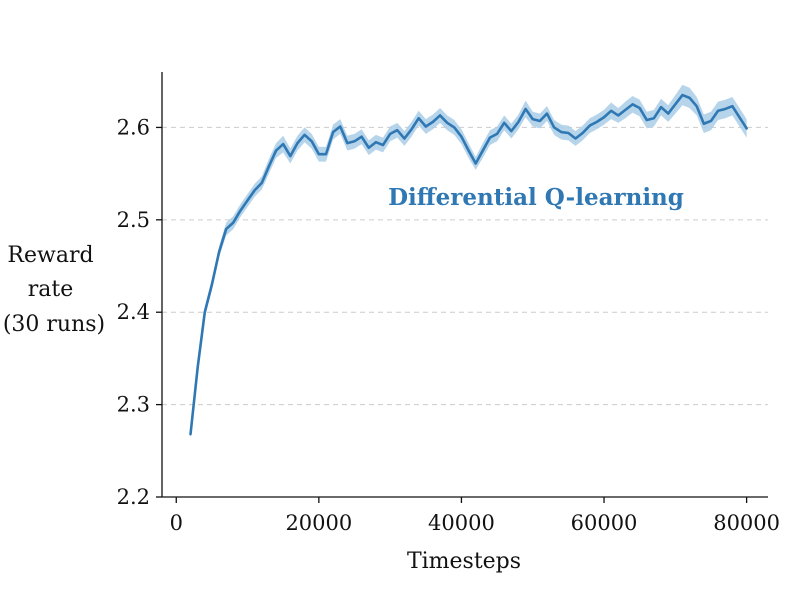 This screenshot has height=596, width=789. I want to click on y-axis-label-line: Reward, so click(50, 255).